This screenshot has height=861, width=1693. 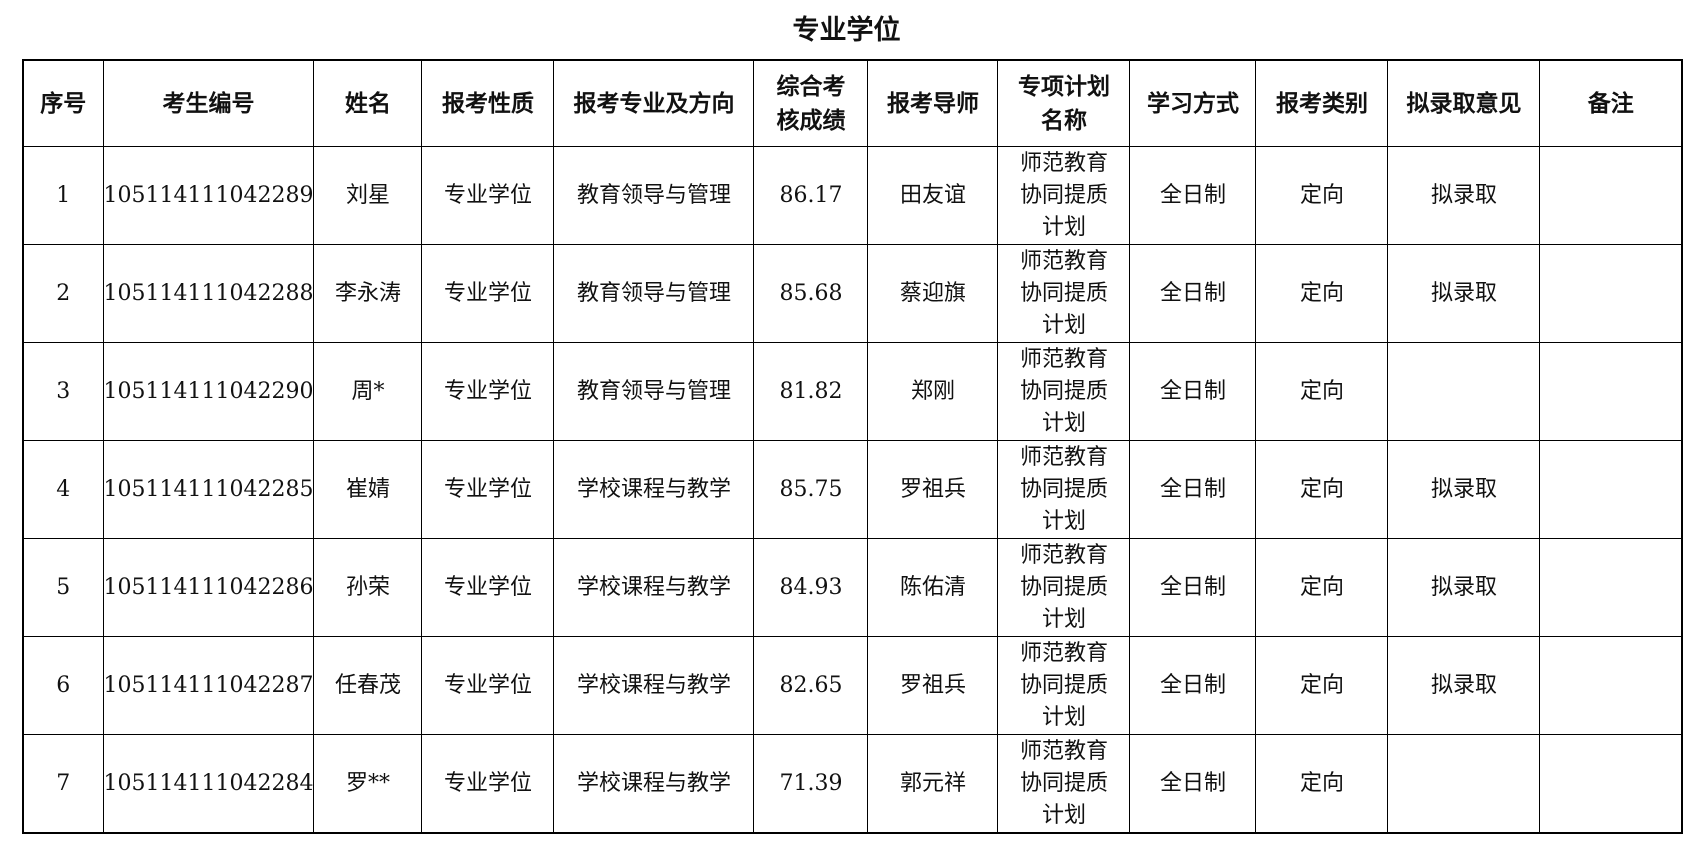 I want to click on table-cell: 105114111042289, so click(x=208, y=195).